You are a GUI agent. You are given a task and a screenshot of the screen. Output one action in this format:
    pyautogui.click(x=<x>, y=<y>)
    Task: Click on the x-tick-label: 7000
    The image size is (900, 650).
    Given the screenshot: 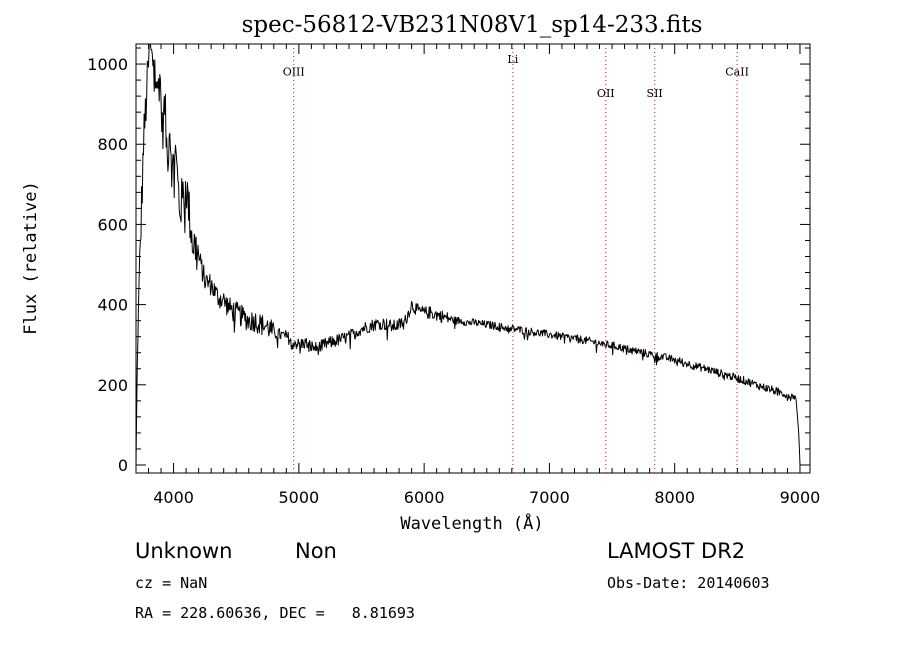 What is the action you would take?
    pyautogui.click(x=549, y=497)
    